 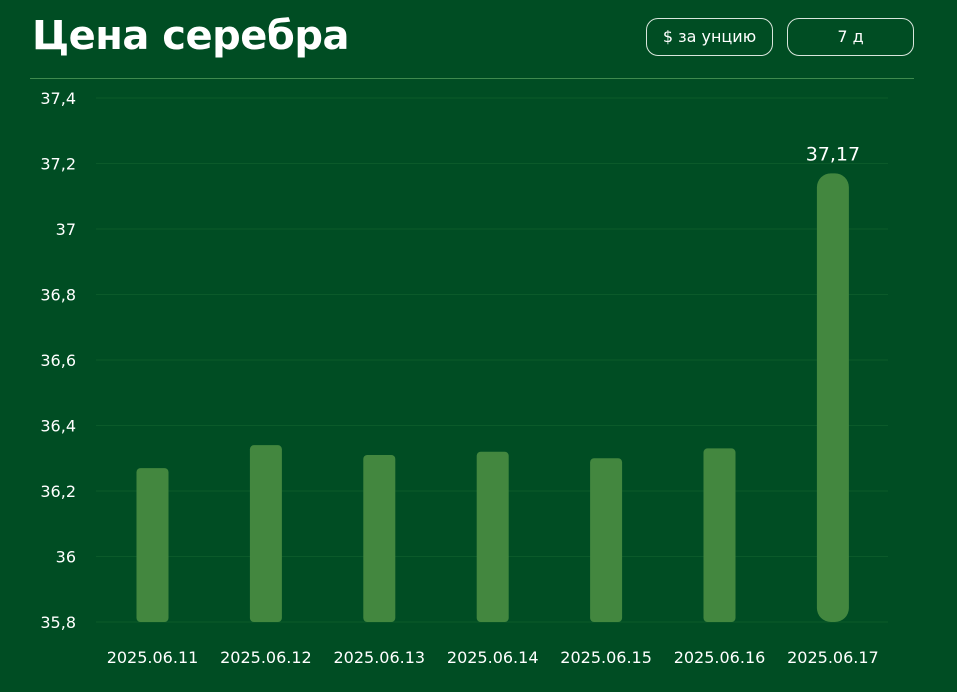 I want to click on y-tick-label: 35,8, so click(x=58, y=622).